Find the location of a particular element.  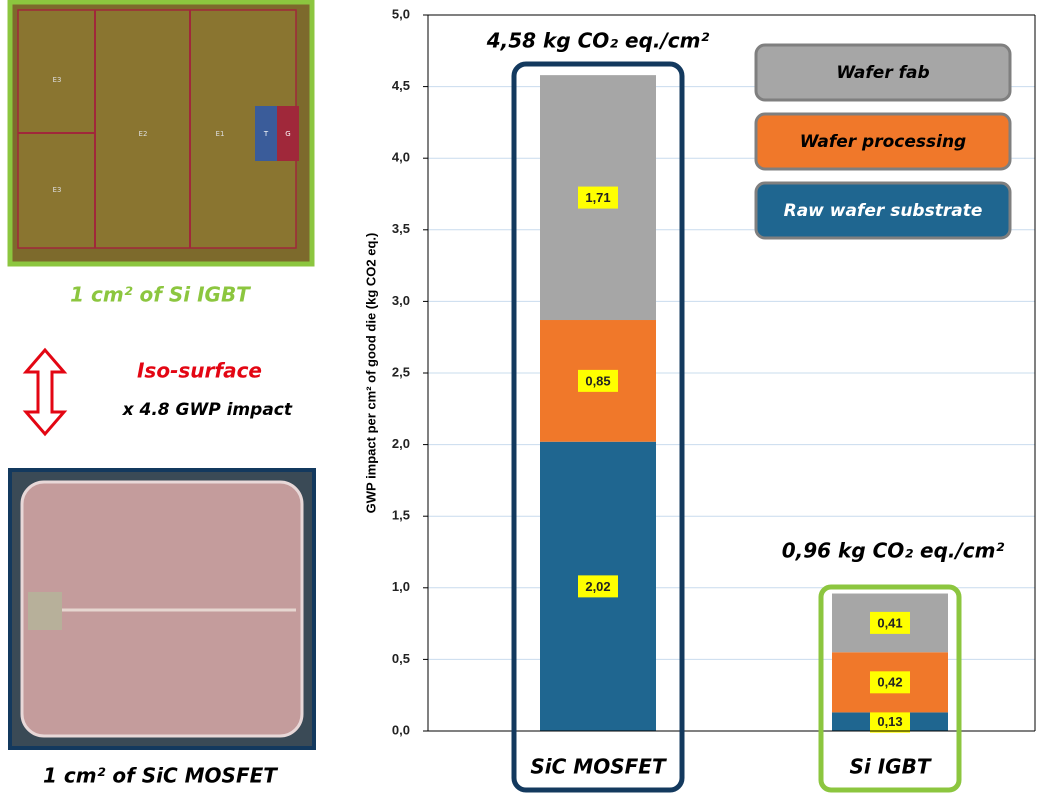

legend-label: Wafer processing is located at coordinates (883, 142).